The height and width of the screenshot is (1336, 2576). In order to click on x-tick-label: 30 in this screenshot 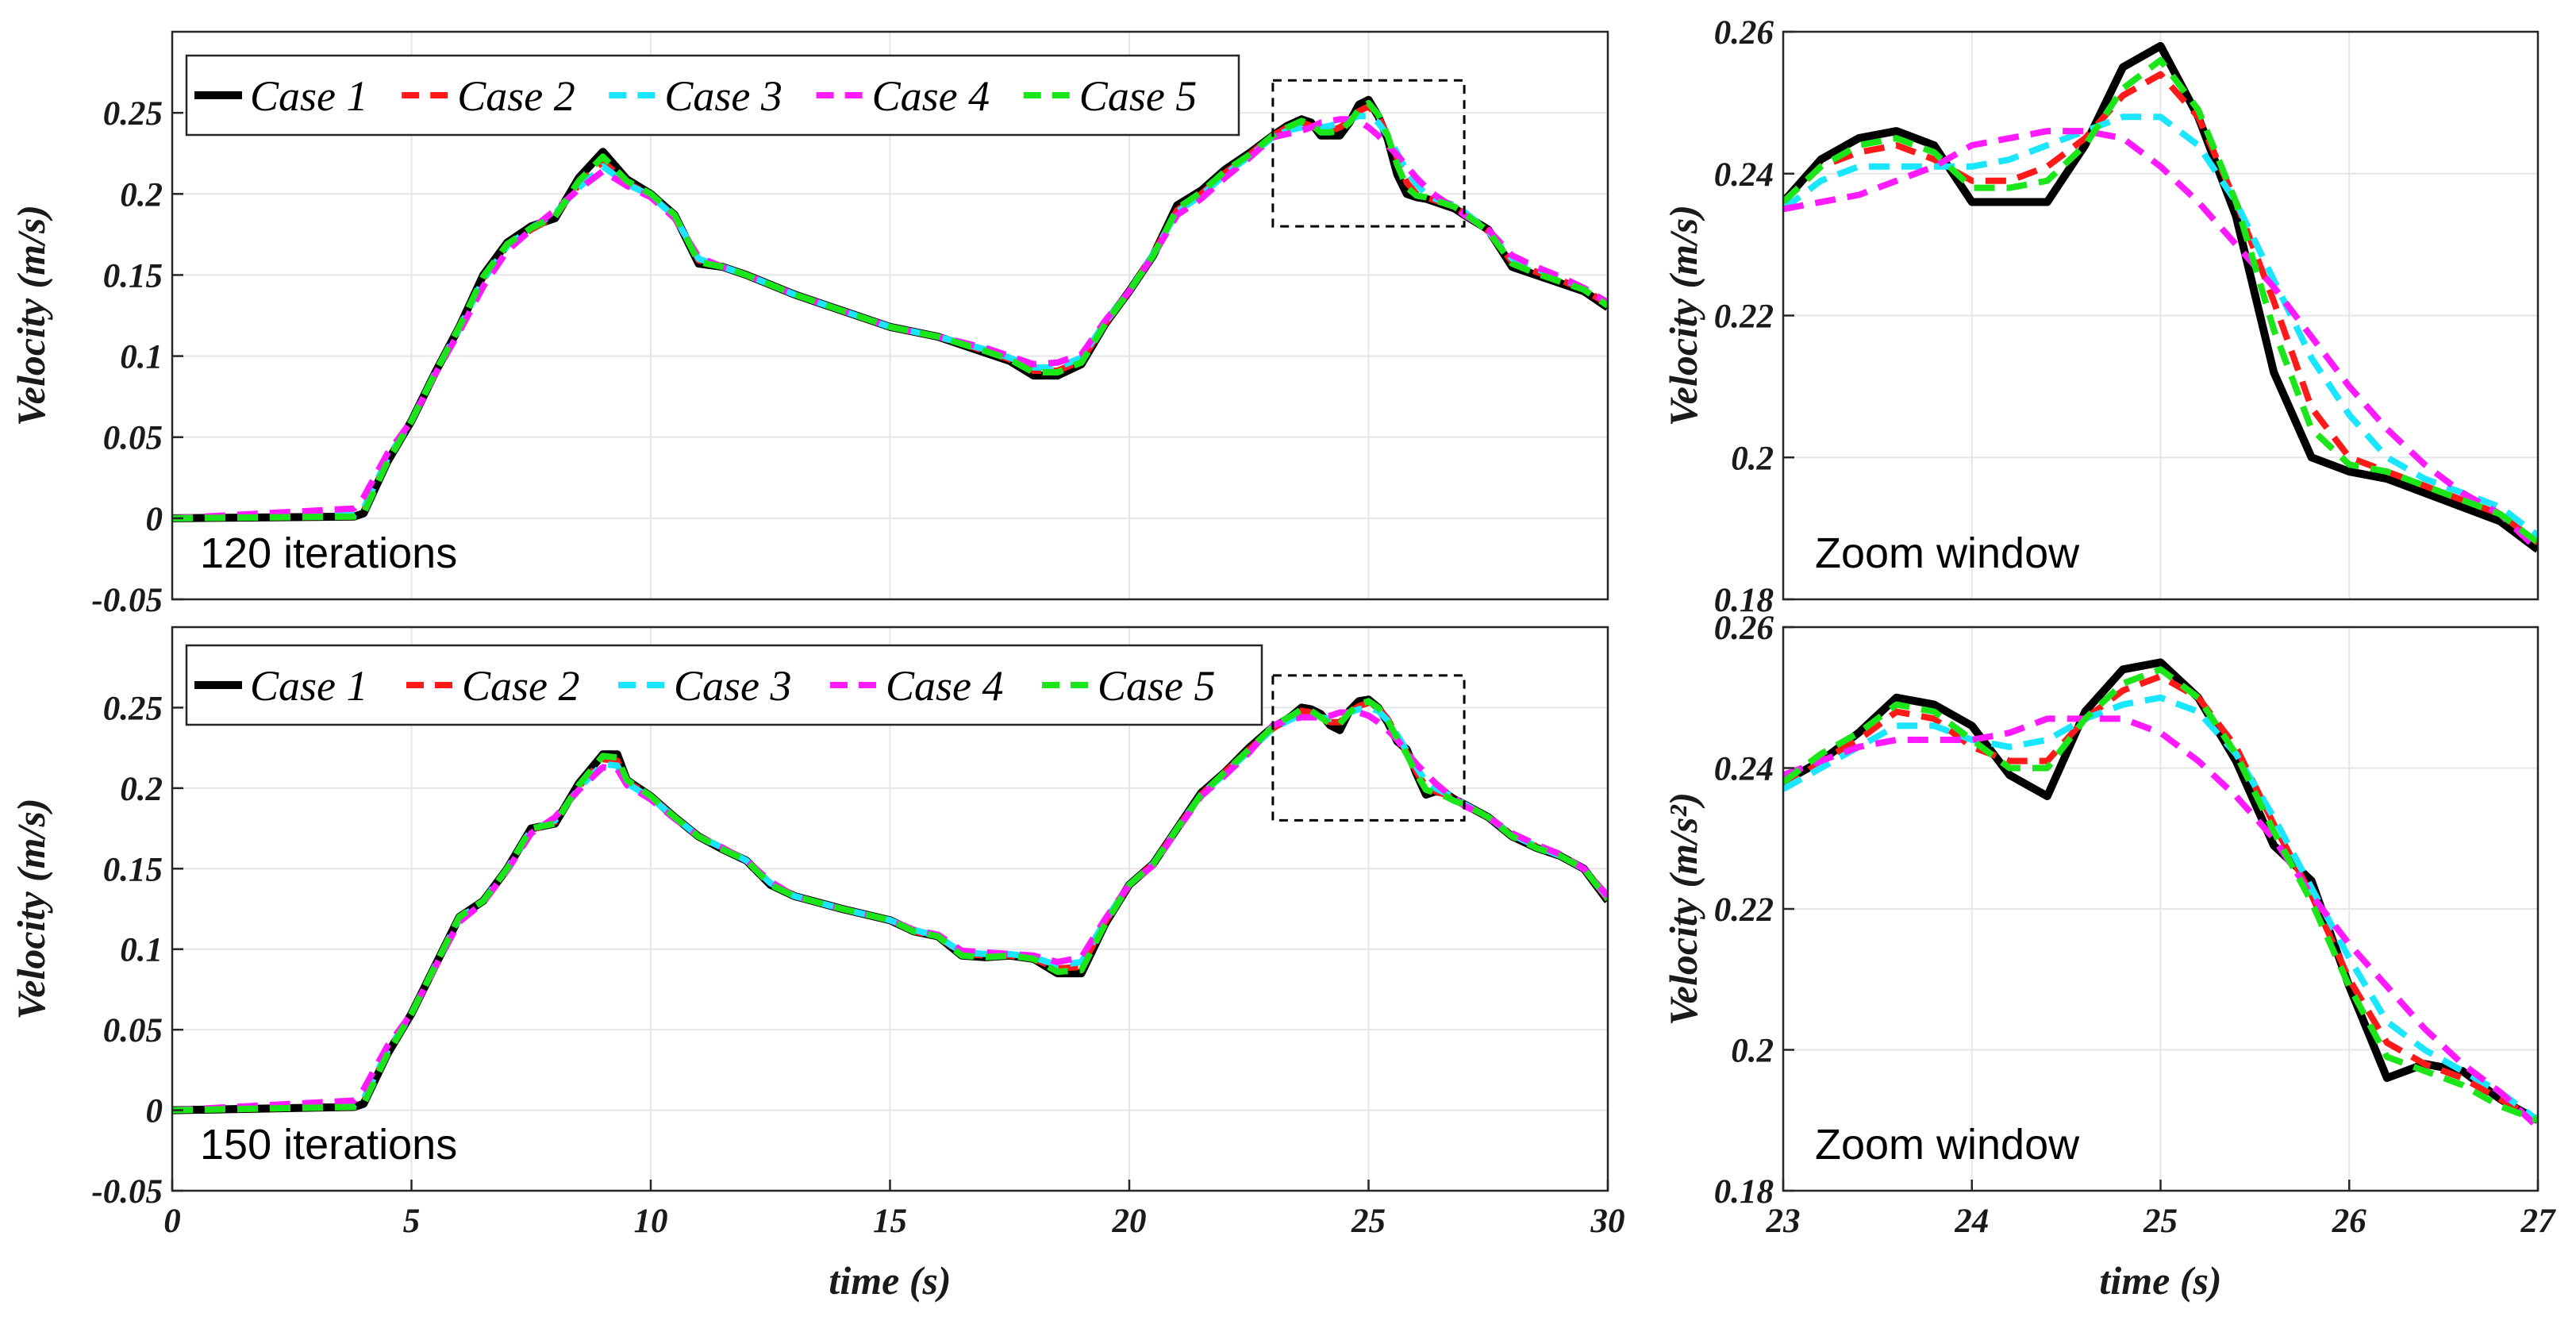, I will do `click(1608, 1221)`.